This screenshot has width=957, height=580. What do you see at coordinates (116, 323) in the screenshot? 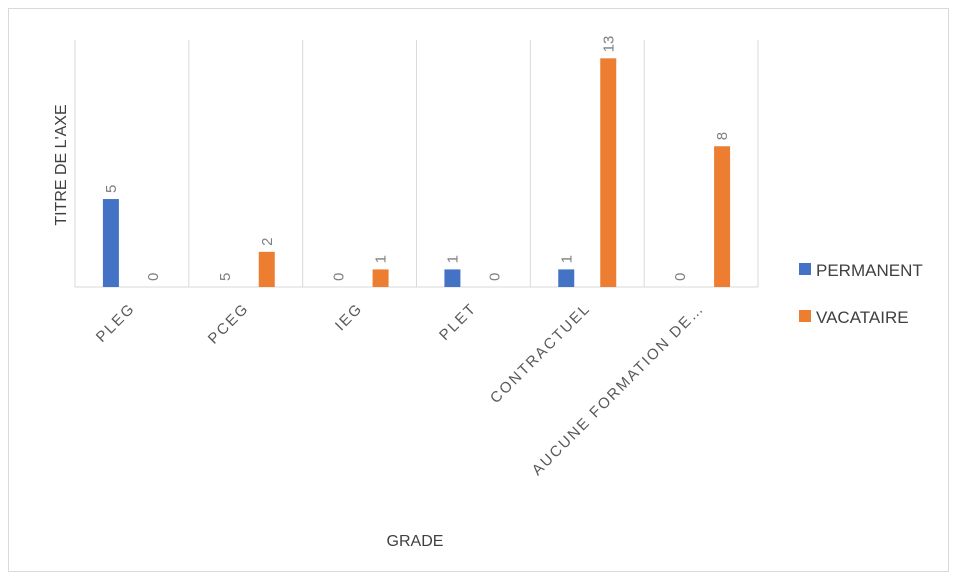
I see `x-tick-label-pleg: PLEG` at bounding box center [116, 323].